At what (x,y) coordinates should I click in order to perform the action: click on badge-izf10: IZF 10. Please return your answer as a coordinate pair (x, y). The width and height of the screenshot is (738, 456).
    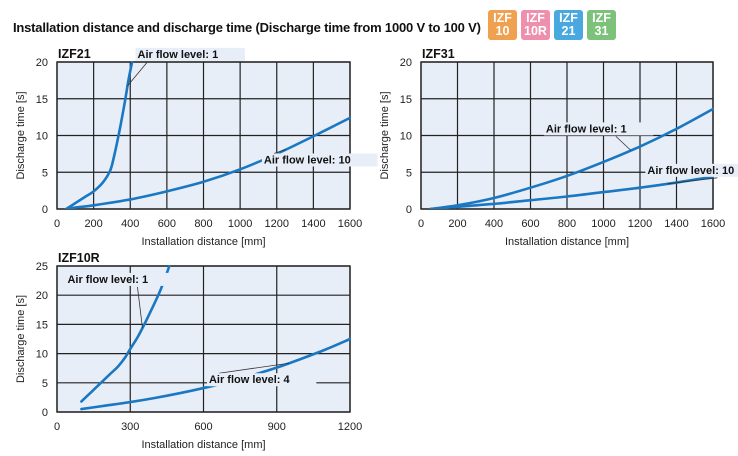
    Looking at the image, I should click on (502, 25).